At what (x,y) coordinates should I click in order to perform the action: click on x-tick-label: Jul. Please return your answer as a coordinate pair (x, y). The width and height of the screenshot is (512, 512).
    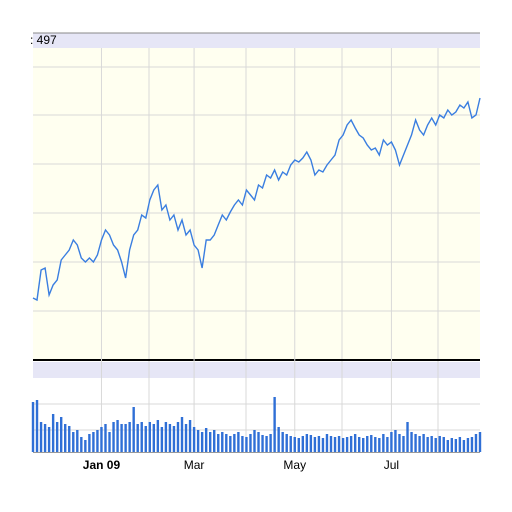
    Looking at the image, I should click on (391, 465).